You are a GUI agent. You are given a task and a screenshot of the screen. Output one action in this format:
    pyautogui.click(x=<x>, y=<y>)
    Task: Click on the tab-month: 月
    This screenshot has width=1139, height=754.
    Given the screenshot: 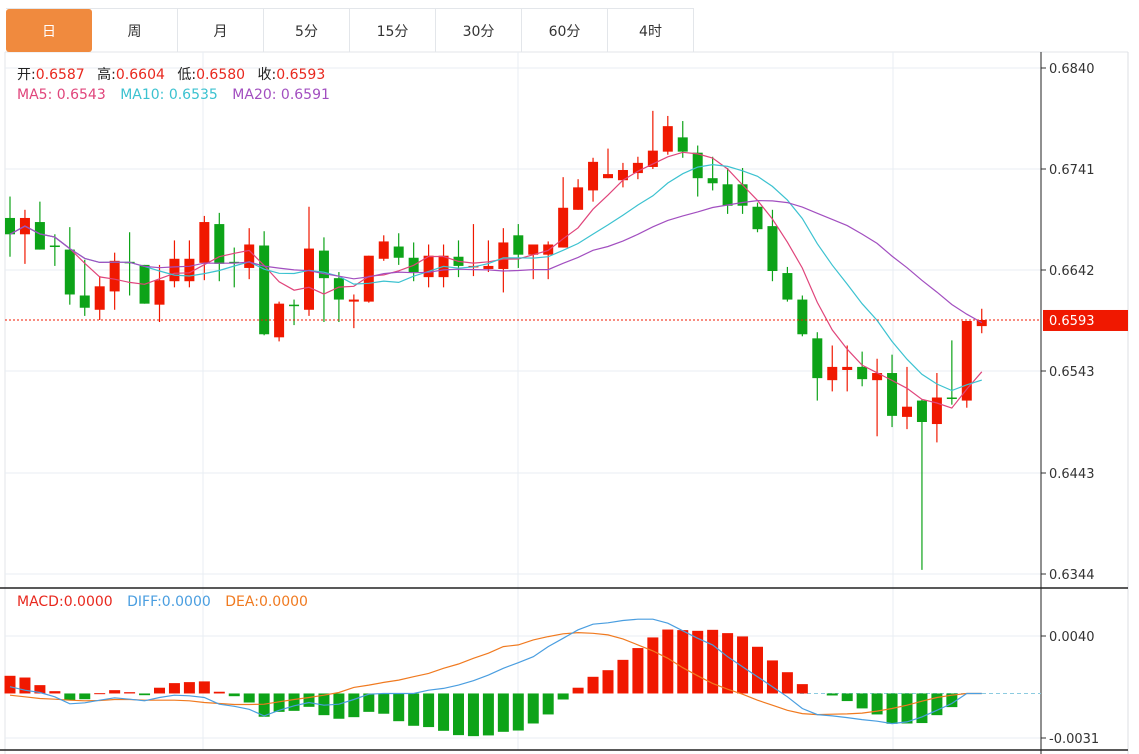 What is the action you would take?
    pyautogui.click(x=221, y=30)
    